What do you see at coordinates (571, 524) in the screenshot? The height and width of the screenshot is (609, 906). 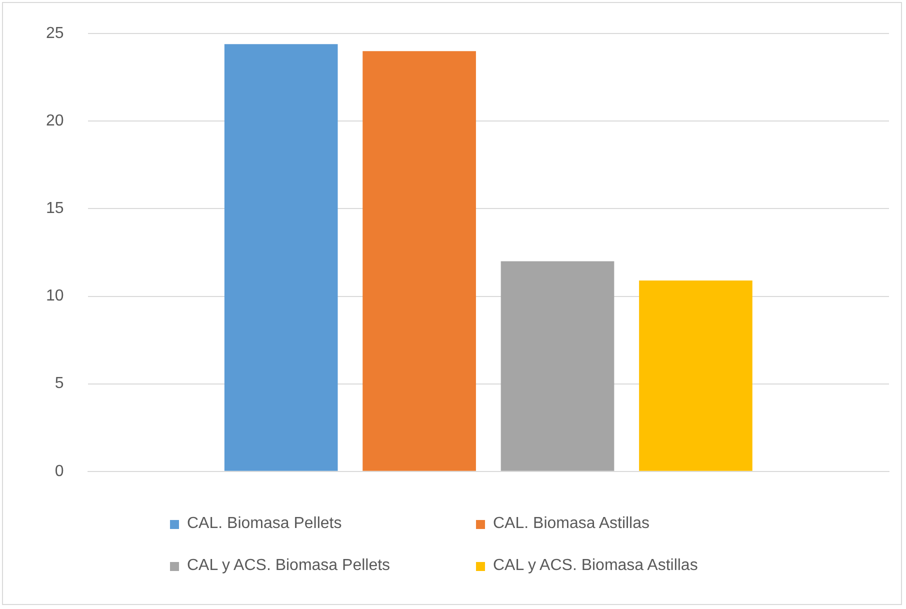 I see `legend-label: CAL. Biomasa Astillas` at bounding box center [571, 524].